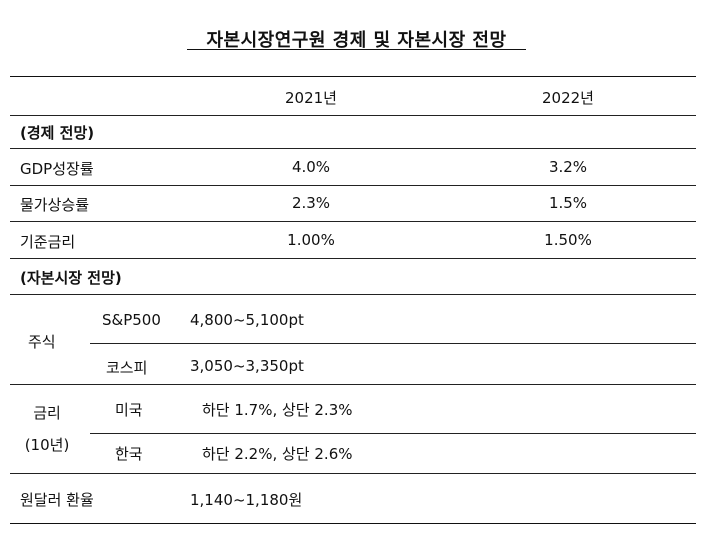  Describe the element at coordinates (71, 278) in the screenshot. I see `capital-heading: (자본시장 전망)` at that location.